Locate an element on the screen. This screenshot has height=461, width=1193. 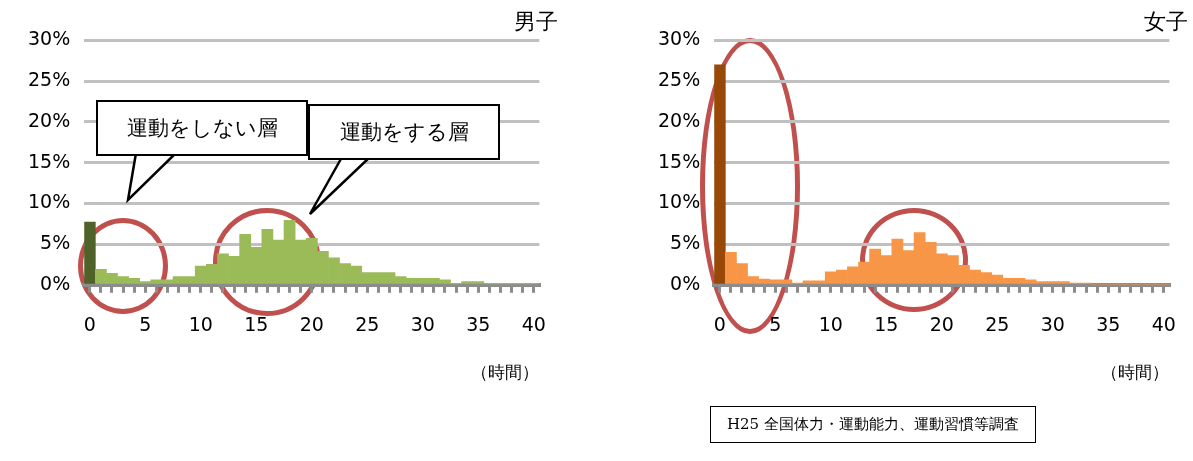
annotation: 運動をしない層 is located at coordinates (202, 128).